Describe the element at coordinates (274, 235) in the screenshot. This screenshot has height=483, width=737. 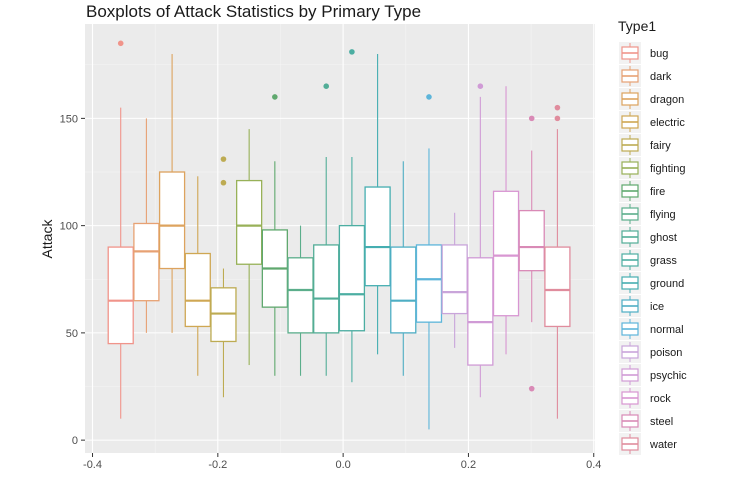
I see `box-fire` at that location.